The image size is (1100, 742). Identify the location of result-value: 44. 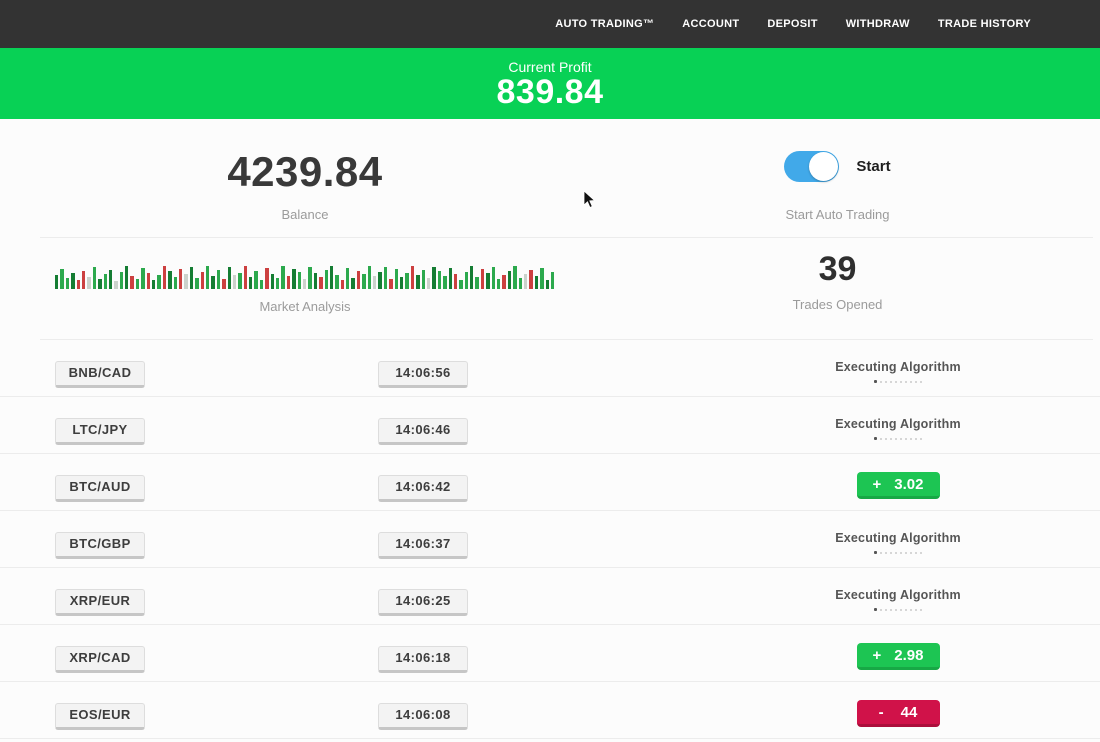
(909, 712).